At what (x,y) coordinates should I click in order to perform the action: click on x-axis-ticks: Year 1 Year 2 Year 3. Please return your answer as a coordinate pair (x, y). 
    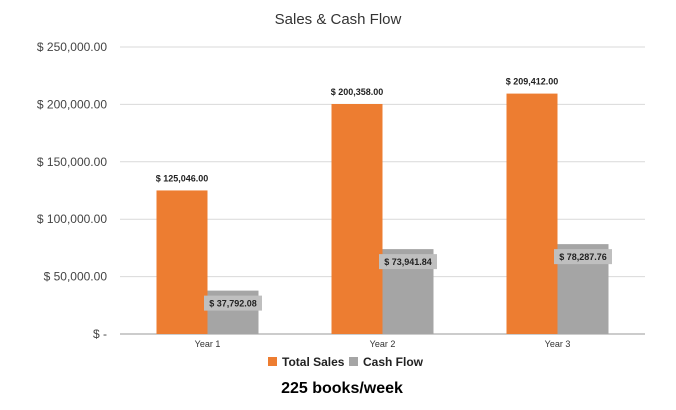
    Looking at the image, I should click on (383, 344).